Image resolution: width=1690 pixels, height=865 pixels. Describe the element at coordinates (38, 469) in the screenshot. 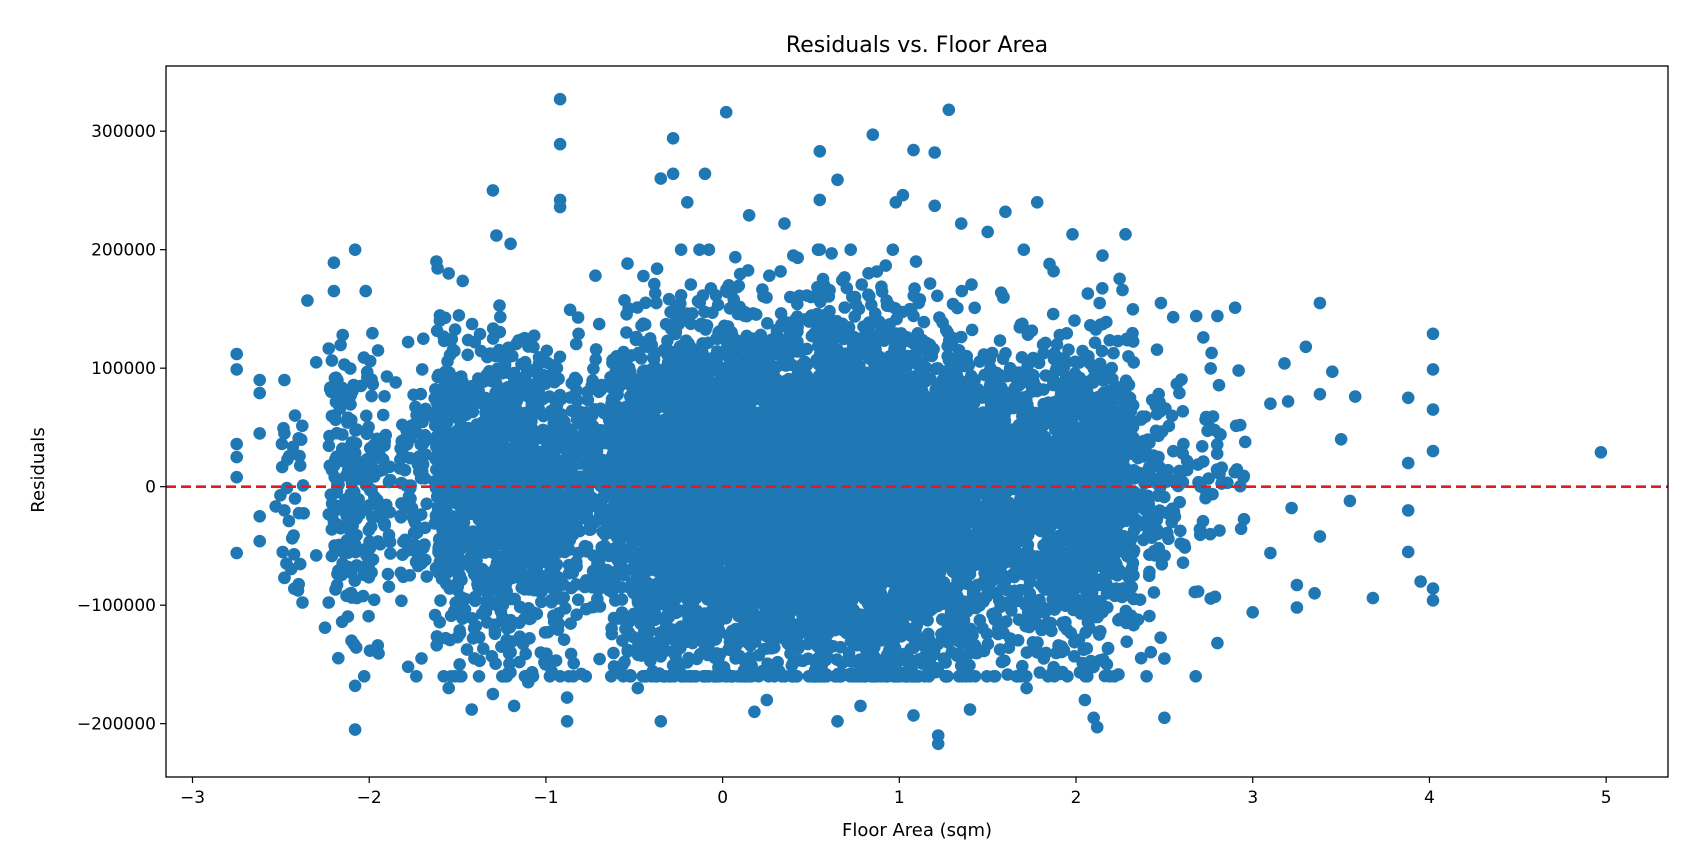

I see `y-axis-label: Residuals` at that location.